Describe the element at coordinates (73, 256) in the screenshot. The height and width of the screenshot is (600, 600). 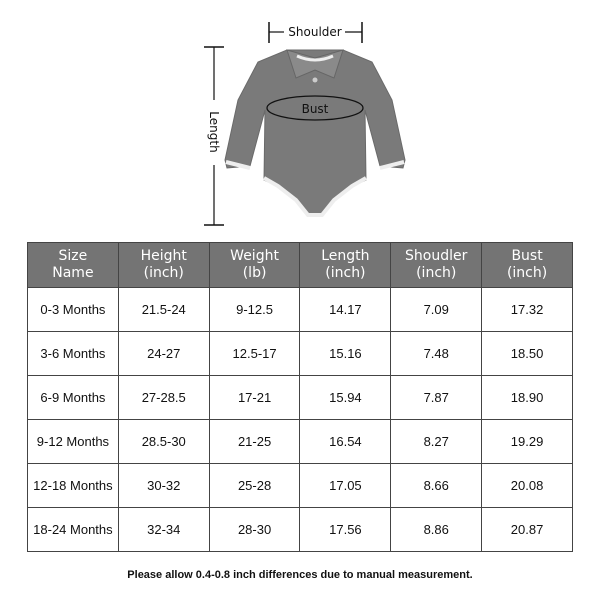
I see `column-header-line: Size` at that location.